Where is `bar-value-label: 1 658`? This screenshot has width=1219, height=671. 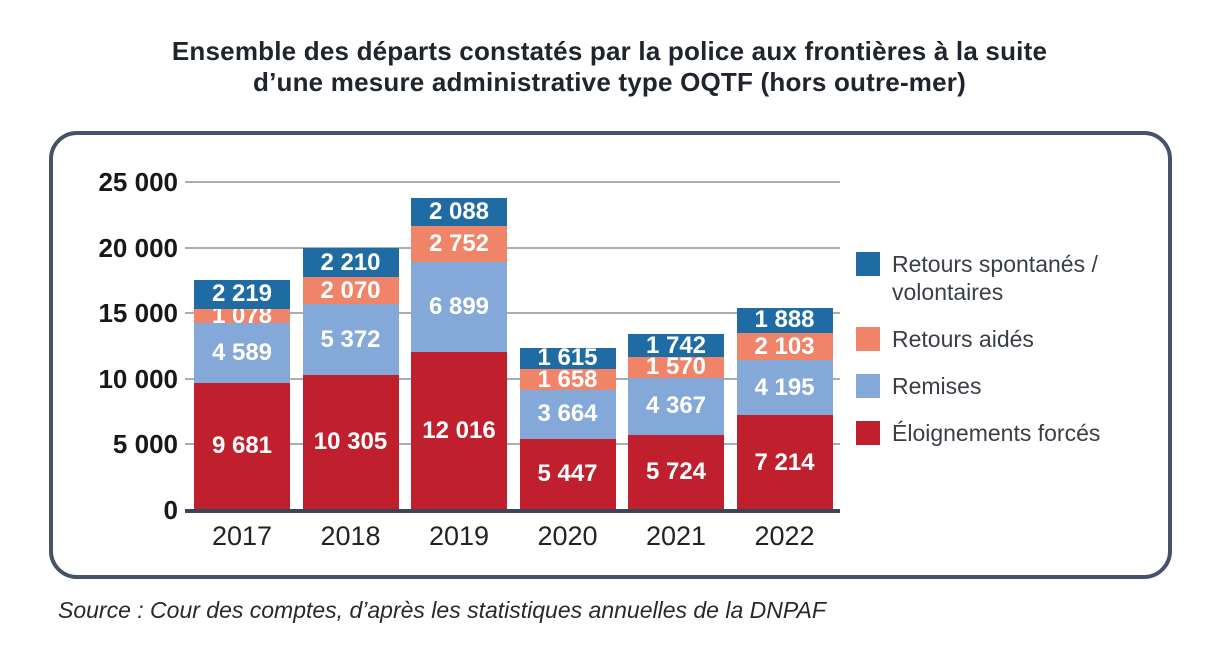 bar-value-label: 1 658 is located at coordinates (567, 379).